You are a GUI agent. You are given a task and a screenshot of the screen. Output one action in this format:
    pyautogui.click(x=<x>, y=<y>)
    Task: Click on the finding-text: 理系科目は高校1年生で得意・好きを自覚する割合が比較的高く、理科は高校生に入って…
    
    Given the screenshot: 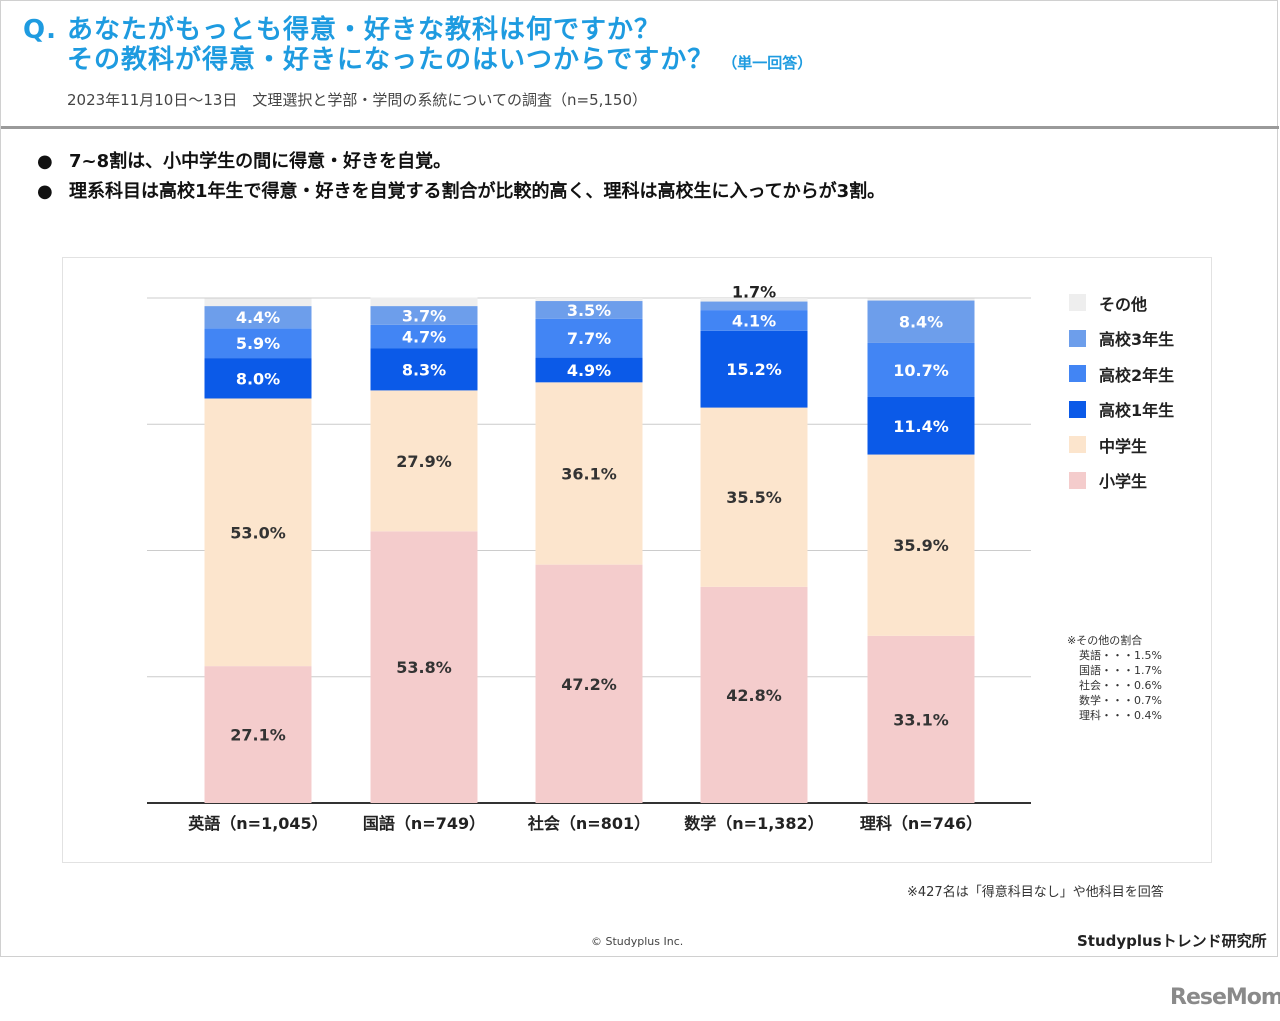 What is the action you would take?
    pyautogui.click(x=477, y=191)
    